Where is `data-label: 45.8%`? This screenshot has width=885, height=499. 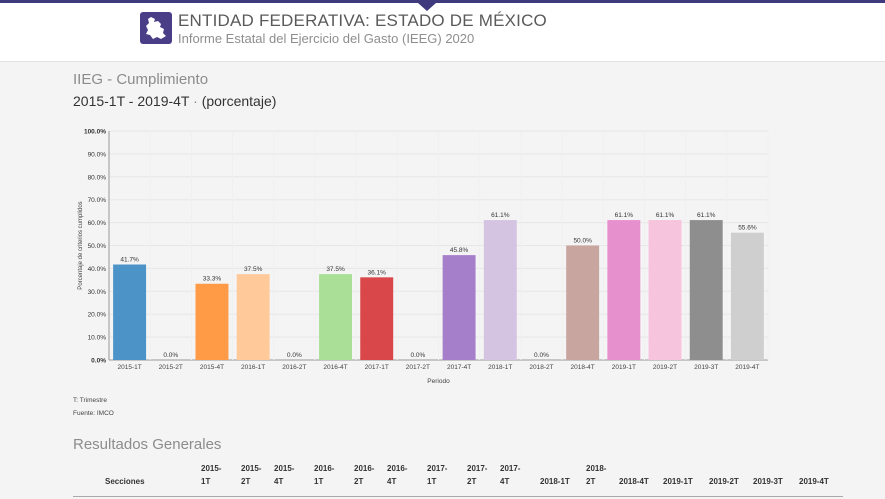
data-label: 45.8% is located at coordinates (459, 250).